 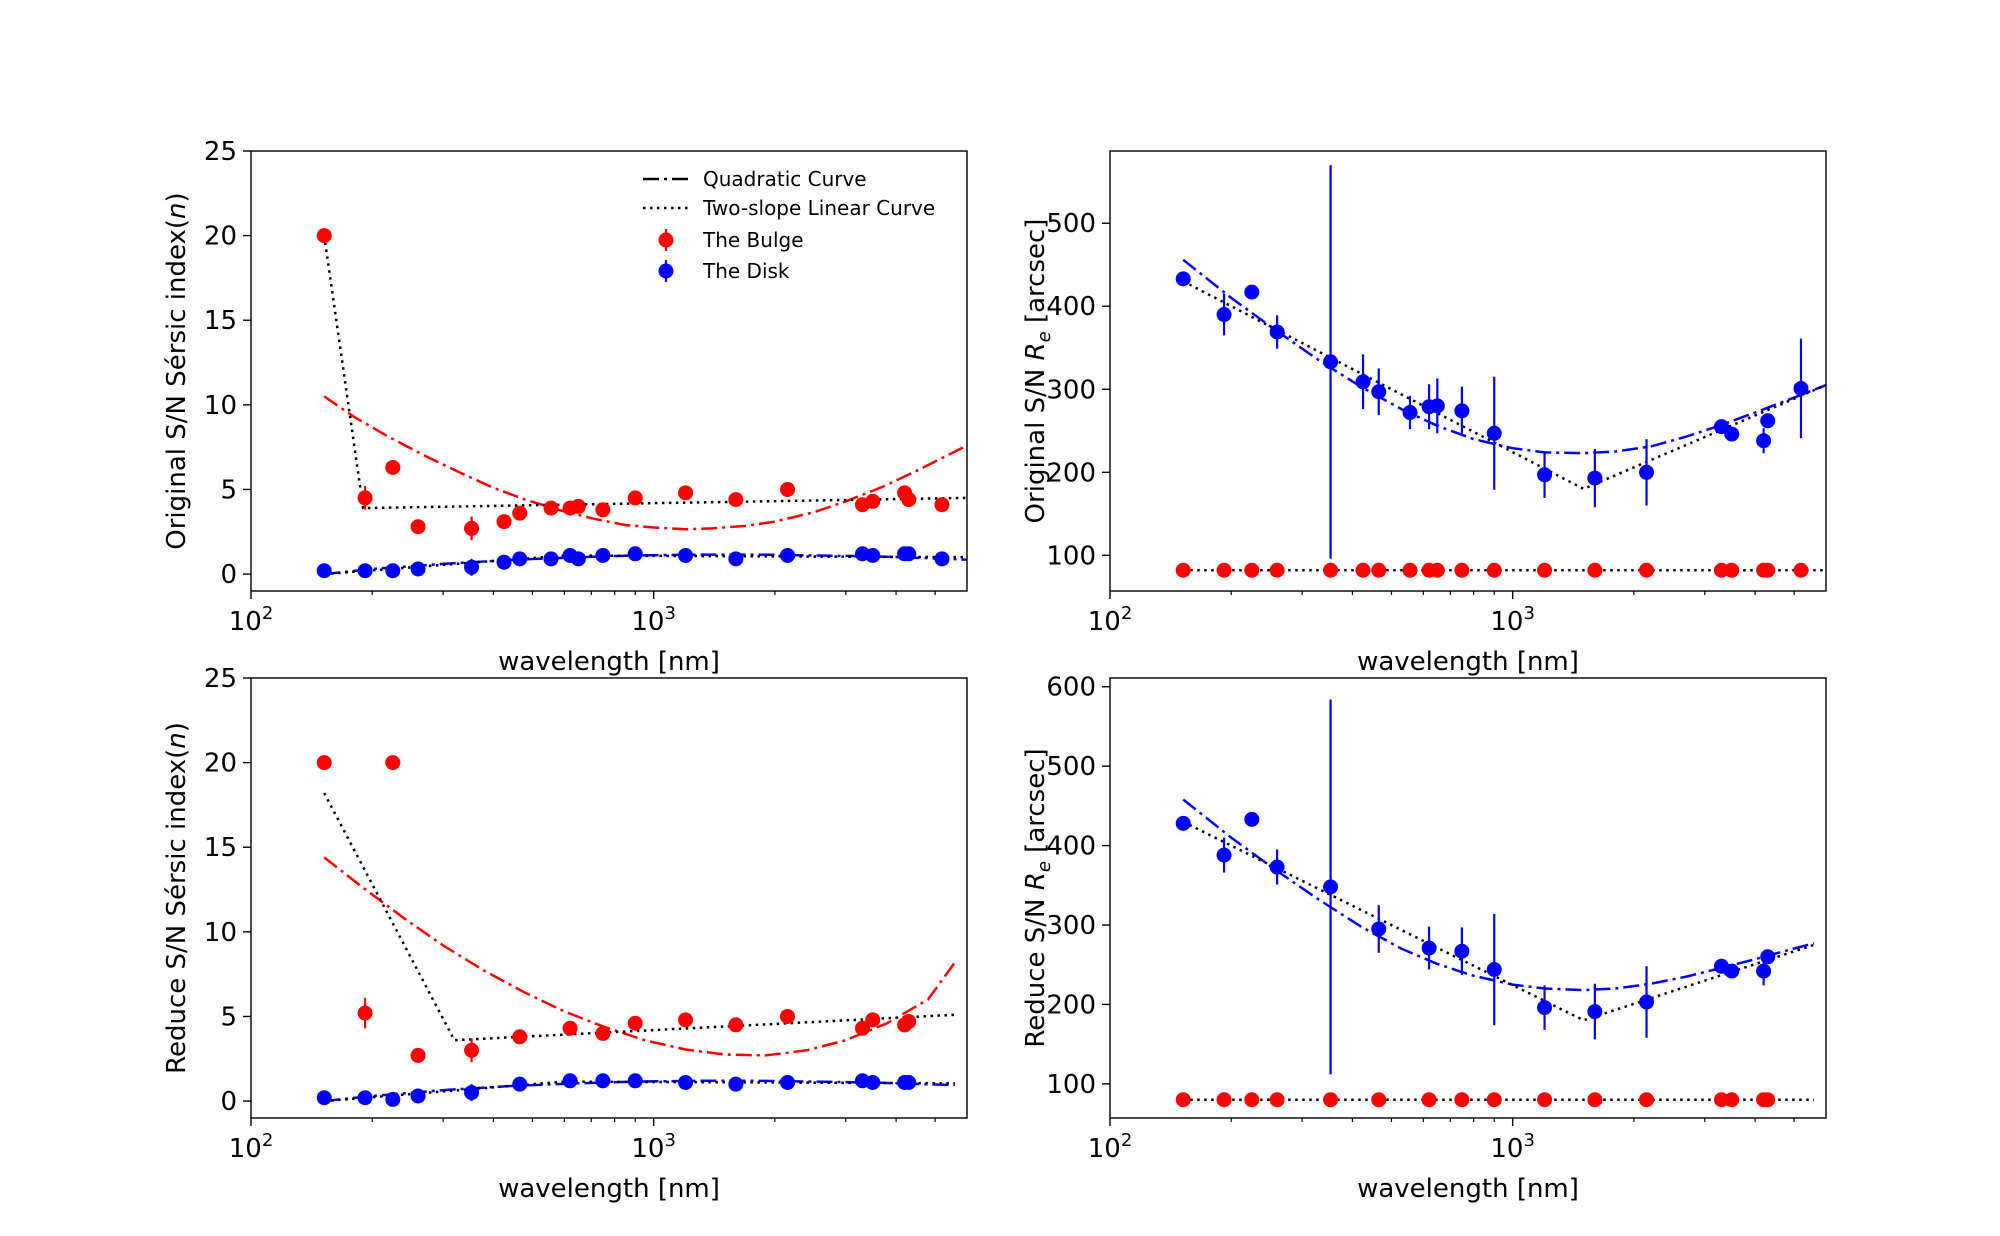 What do you see at coordinates (1071, 1005) in the screenshot?
I see `y-tick-label: 200` at bounding box center [1071, 1005].